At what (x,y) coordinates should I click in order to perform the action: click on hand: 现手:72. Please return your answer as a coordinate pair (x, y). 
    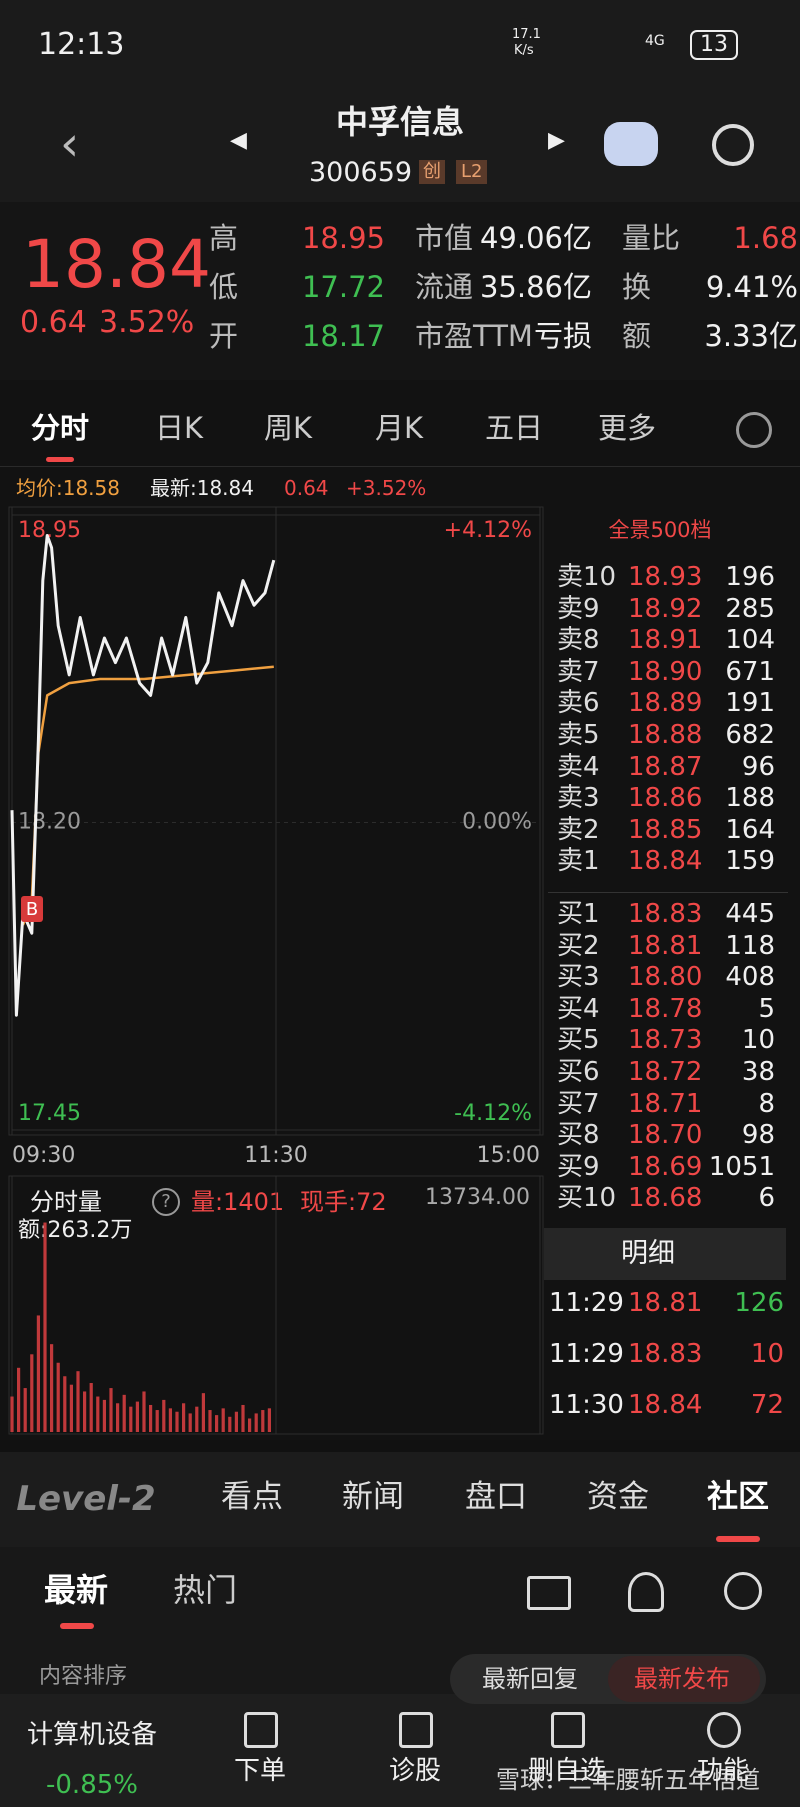
    Looking at the image, I should click on (343, 1202).